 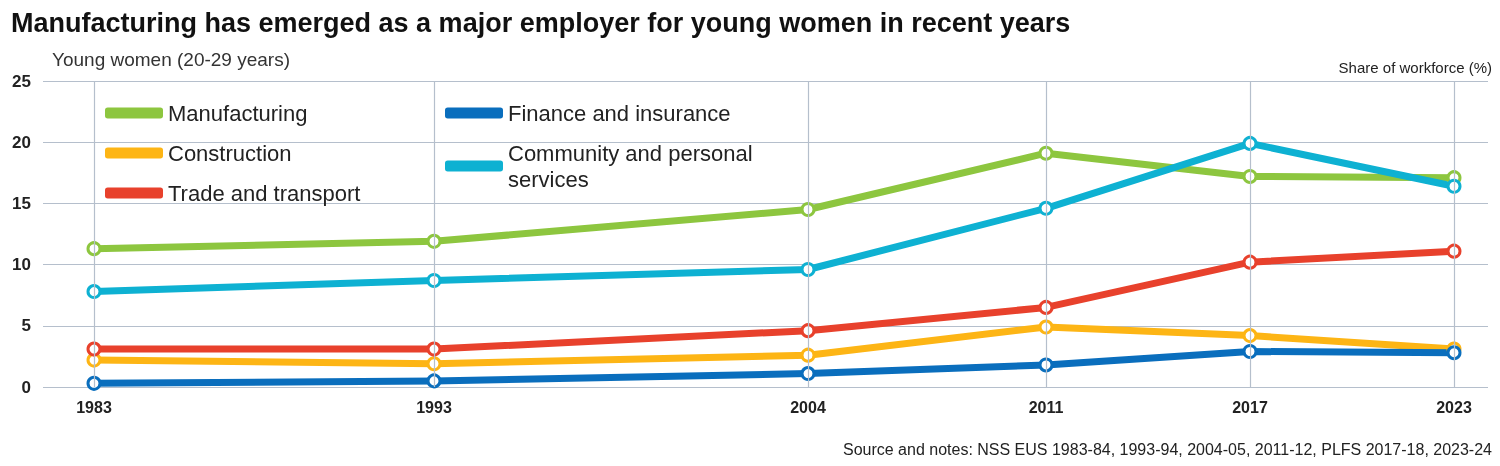 What do you see at coordinates (1415, 67) in the screenshot?
I see `y-axis-title: Share of workforce (%)` at bounding box center [1415, 67].